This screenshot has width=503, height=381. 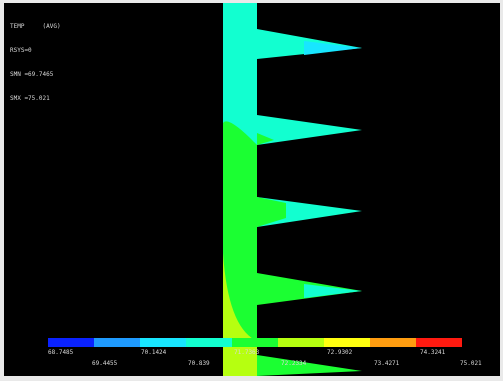 What do you see at coordinates (51, 26) in the screenshot?
I see `plot-units: (AVG)` at bounding box center [51, 26].